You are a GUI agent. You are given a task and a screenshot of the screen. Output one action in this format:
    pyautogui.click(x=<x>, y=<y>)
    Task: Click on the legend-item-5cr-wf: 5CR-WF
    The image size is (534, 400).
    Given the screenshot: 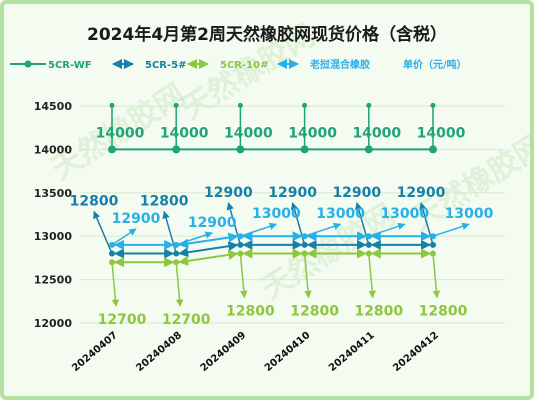 What is the action you would take?
    pyautogui.click(x=51, y=65)
    